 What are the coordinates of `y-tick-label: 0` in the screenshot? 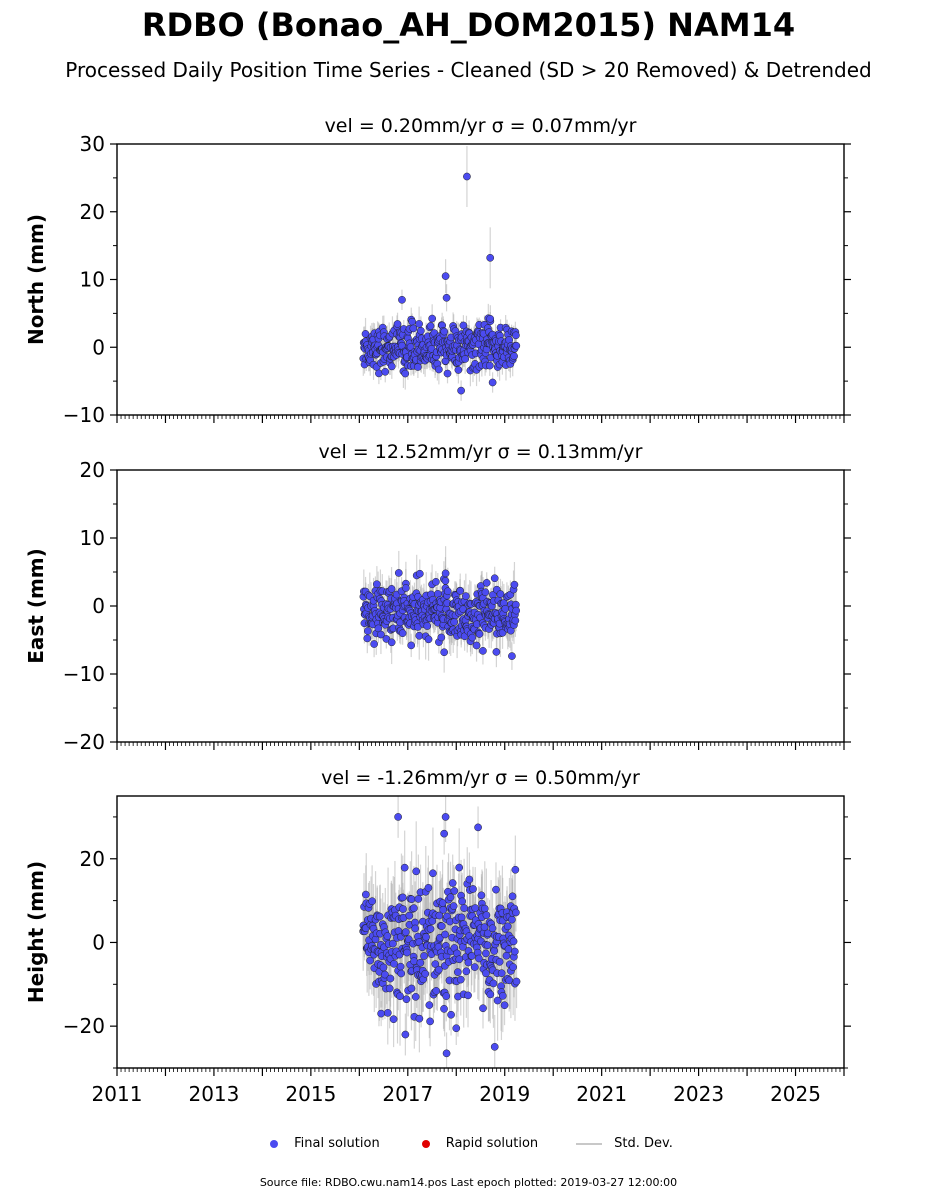 It's located at (98, 347).